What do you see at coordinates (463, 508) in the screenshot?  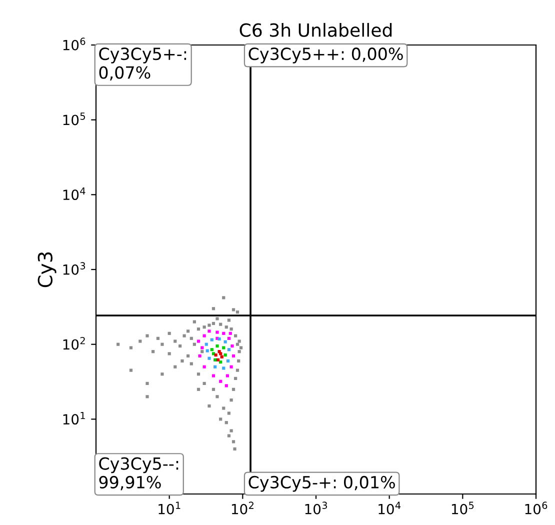 I see `x-tick-label: 10$^{5}$` at bounding box center [463, 508].